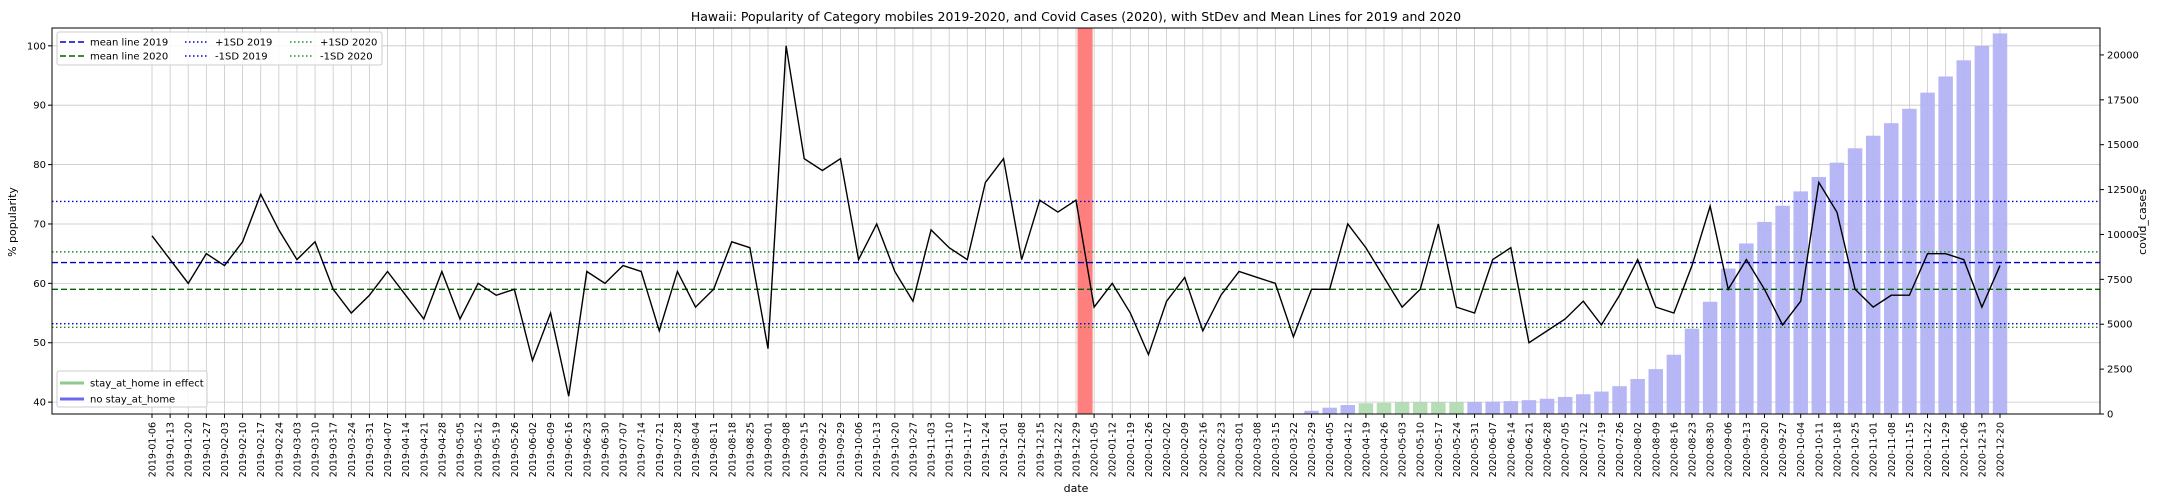 Image resolution: width=2160 pixels, height=504 pixels. Describe the element at coordinates (352, 449) in the screenshot. I see `x-tick-label: 2019-03-24` at that location.